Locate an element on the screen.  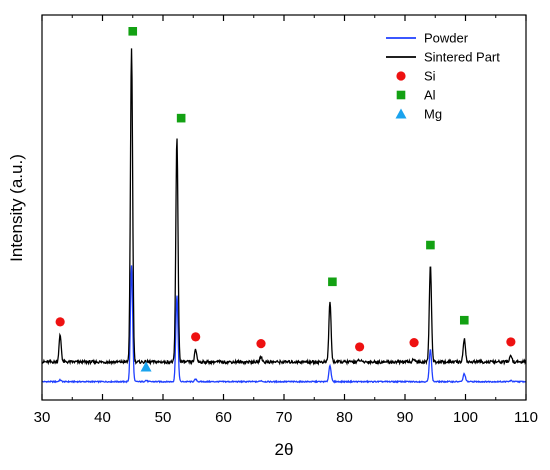
x-tick-label-100: 100 is located at coordinates (465, 417).